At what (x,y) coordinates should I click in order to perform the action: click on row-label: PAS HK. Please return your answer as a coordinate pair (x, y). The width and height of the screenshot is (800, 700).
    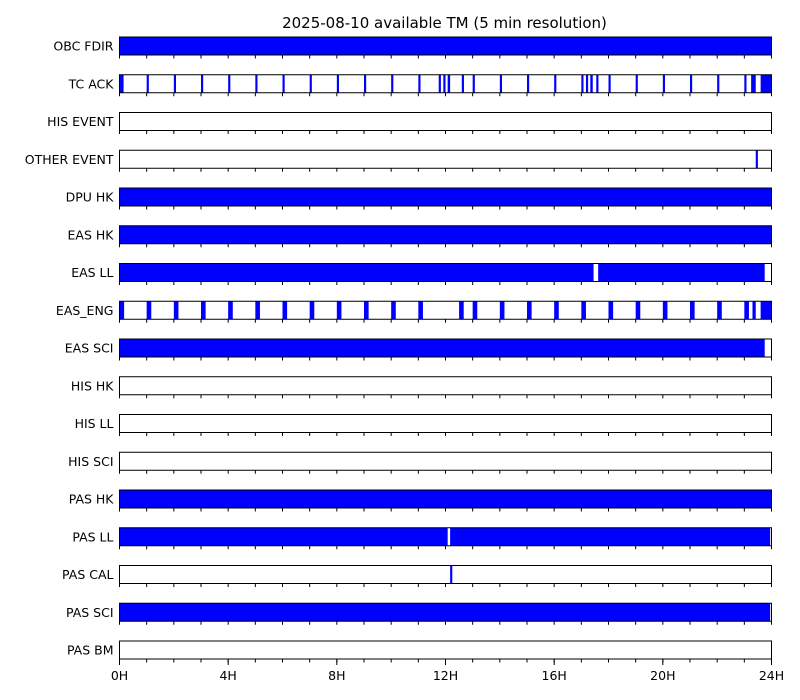
    Looking at the image, I should click on (92, 499).